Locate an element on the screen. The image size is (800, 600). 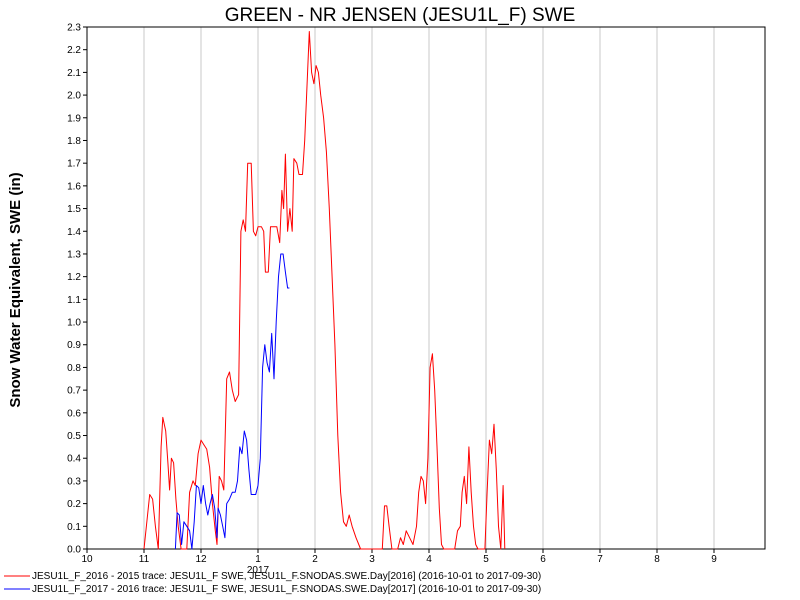
y-tick-label: 2.0 is located at coordinates (74, 96).